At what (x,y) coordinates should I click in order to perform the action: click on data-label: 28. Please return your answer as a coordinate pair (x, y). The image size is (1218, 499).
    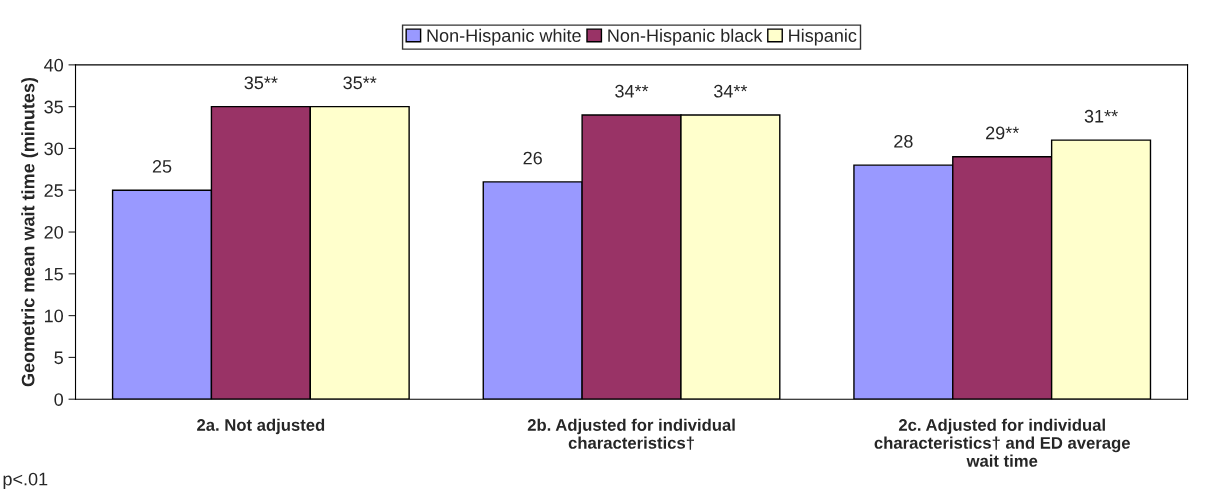
    Looking at the image, I should click on (903, 141).